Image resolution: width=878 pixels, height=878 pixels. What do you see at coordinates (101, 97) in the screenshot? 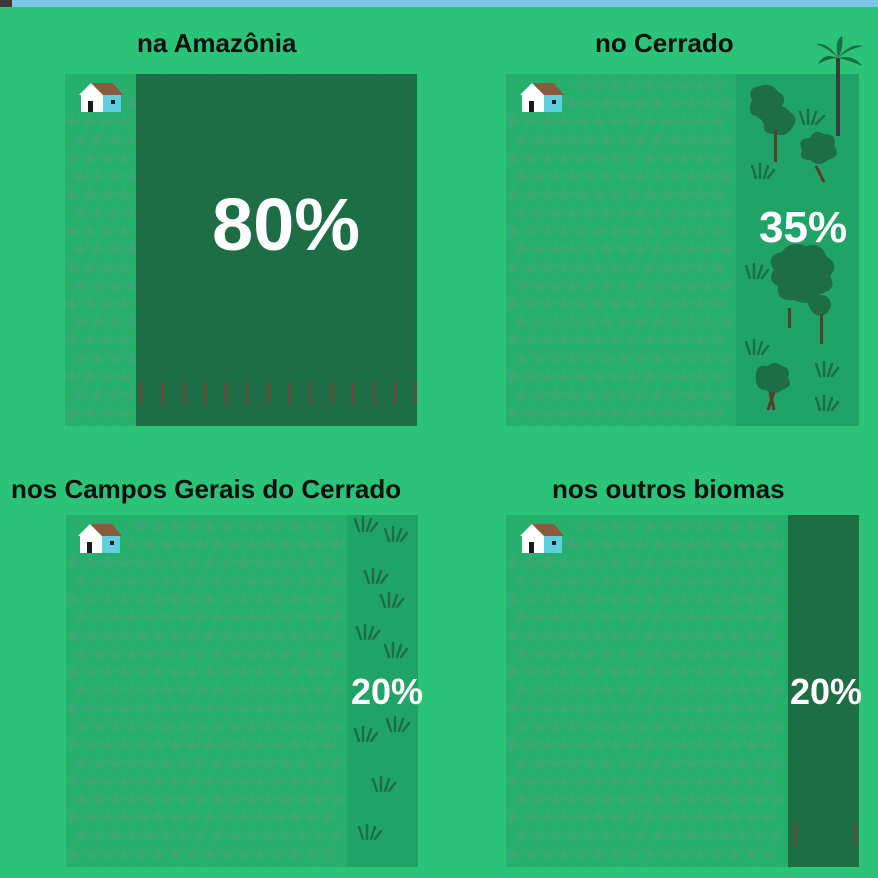
I see `house-icon` at bounding box center [101, 97].